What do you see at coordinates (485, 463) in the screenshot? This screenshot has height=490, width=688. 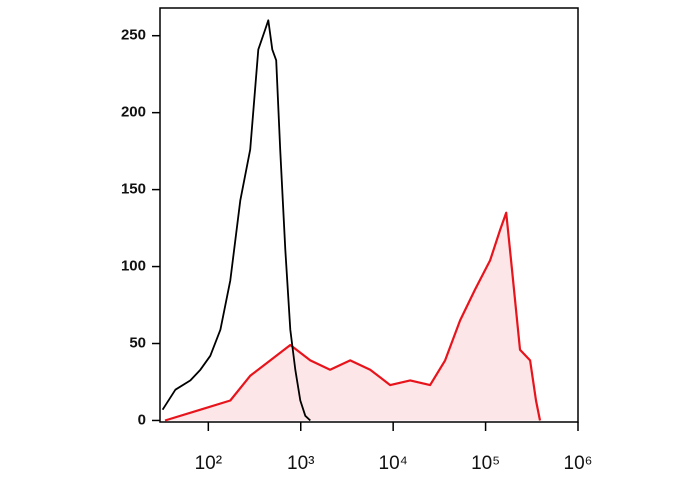 I see `x-tick-label: 10⁵` at bounding box center [485, 463].